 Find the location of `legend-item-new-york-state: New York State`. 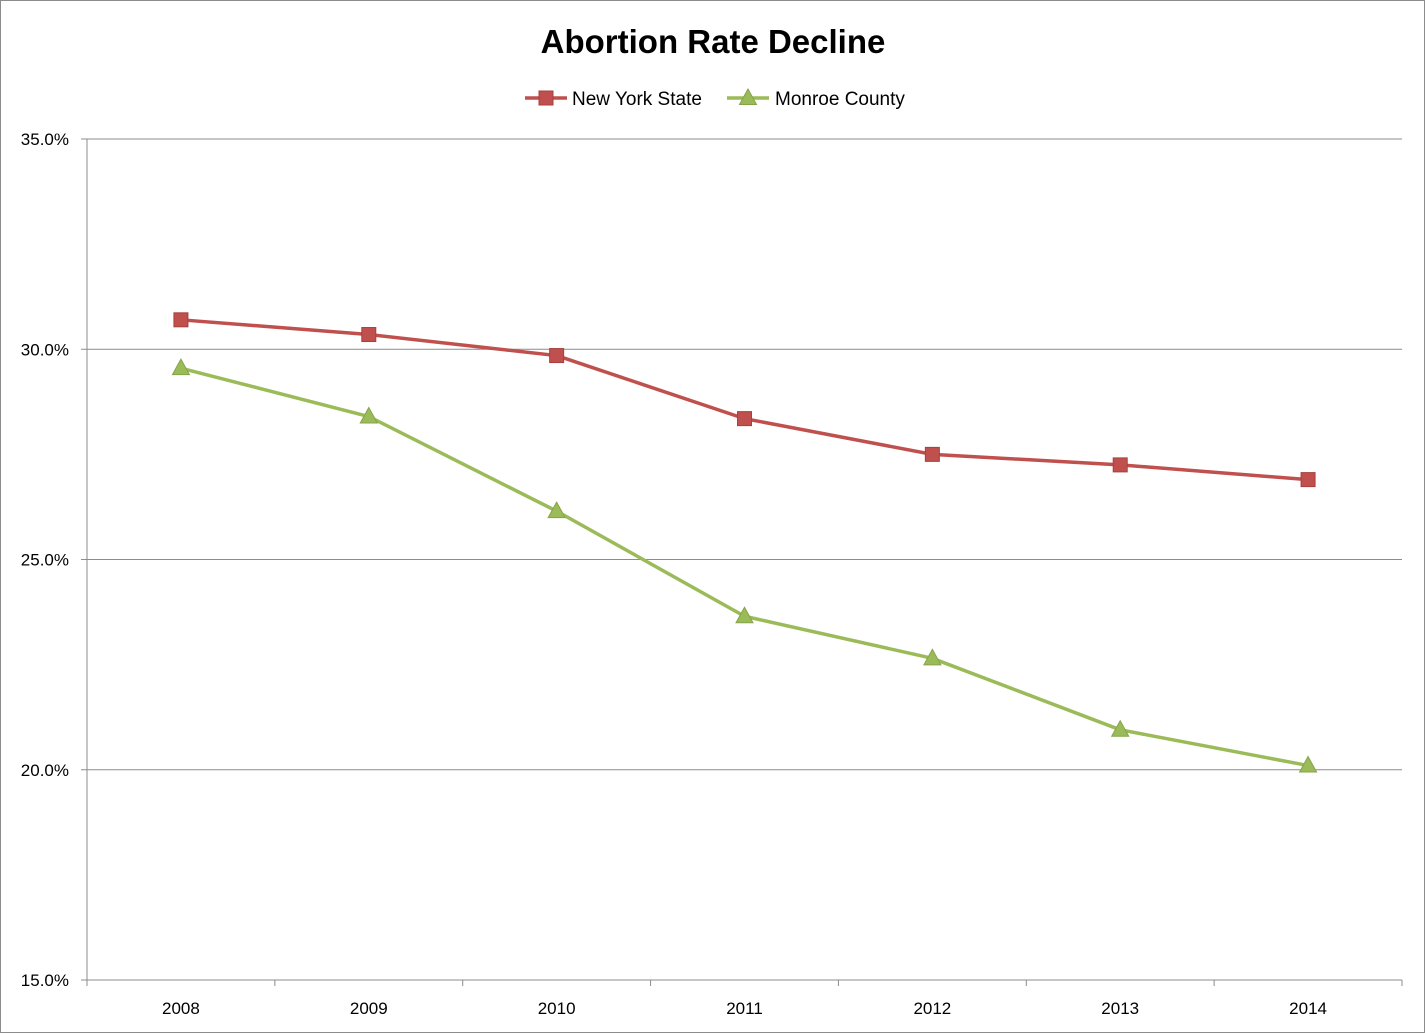

legend-item-new-york-state: New York State is located at coordinates (613, 99).